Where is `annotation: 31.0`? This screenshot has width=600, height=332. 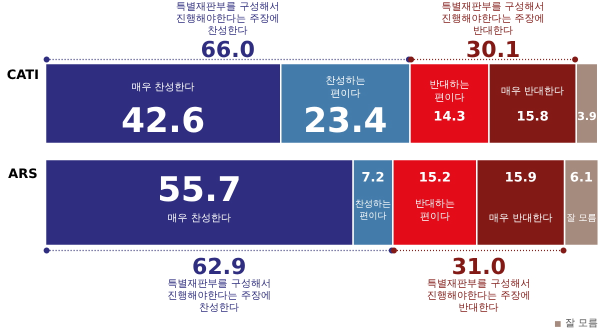 annotation: 31.0 is located at coordinates (479, 267).